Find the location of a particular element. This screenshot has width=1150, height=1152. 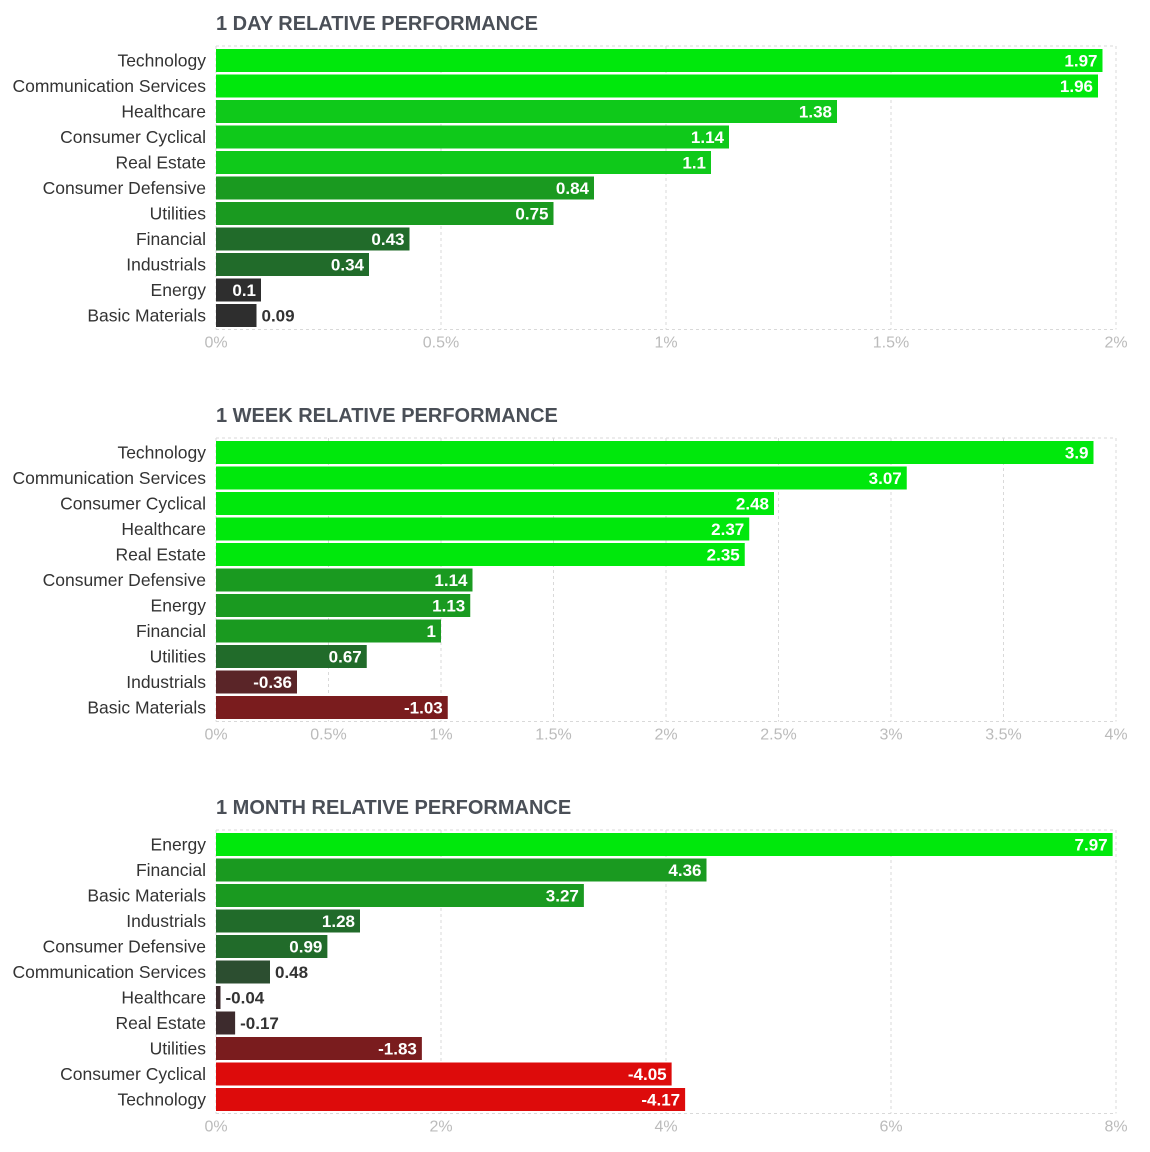

data-label: -4.17 is located at coordinates (660, 1100).